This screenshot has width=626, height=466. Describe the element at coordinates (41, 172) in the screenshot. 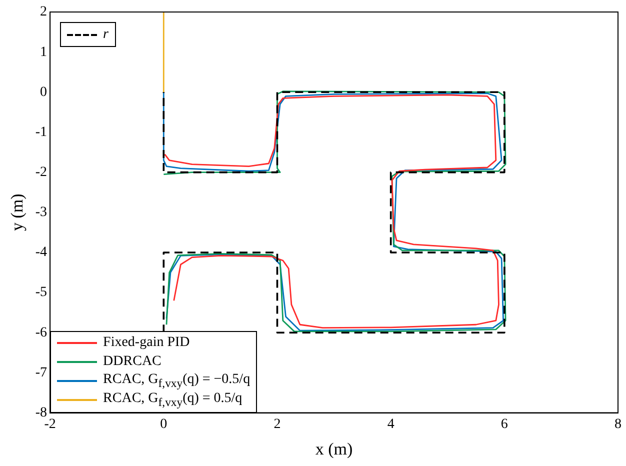

I see `y-tick-label: -2` at that location.